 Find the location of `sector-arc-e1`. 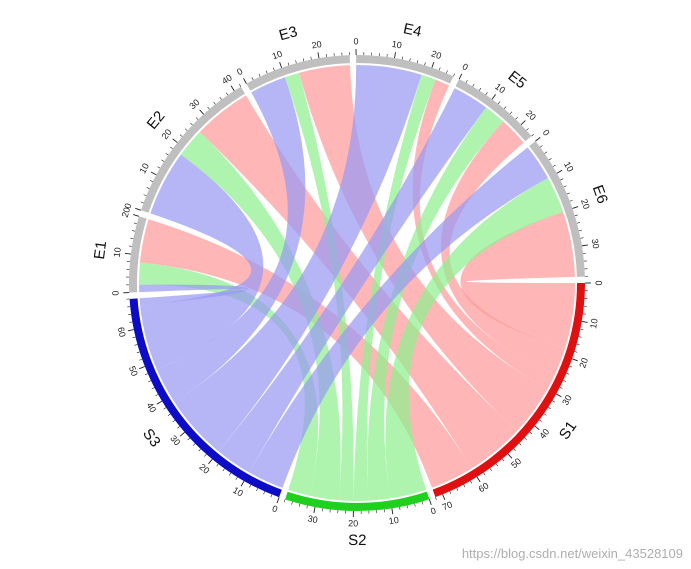

sector-arc-e1 is located at coordinates (138, 254).